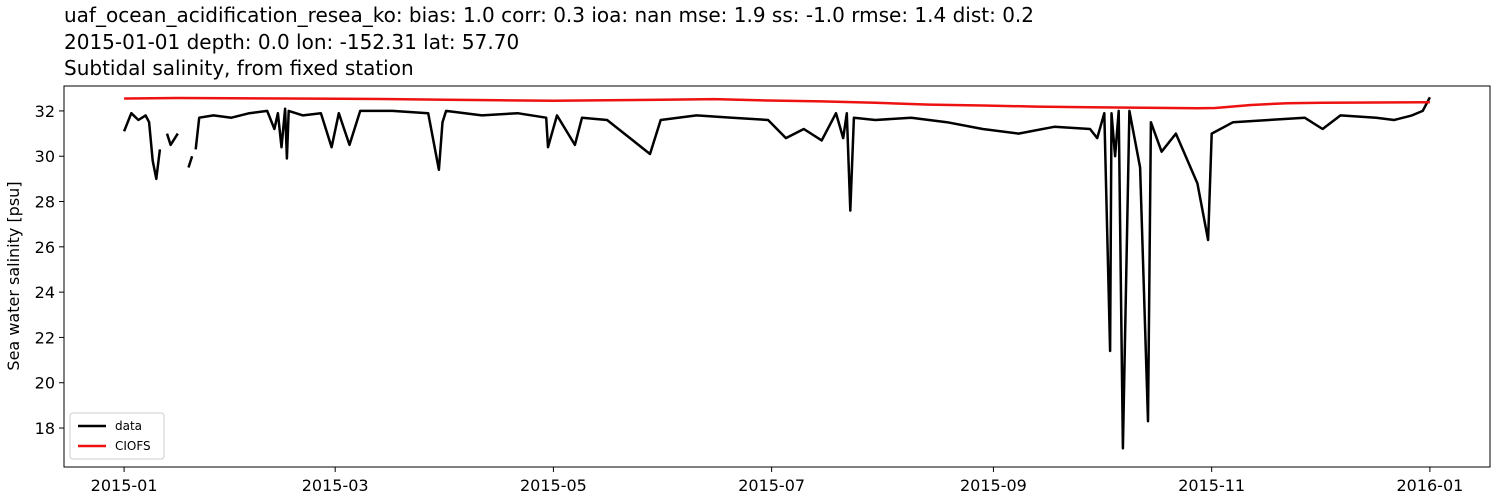 The width and height of the screenshot is (1500, 504). I want to click on series-line, so click(777, 103).